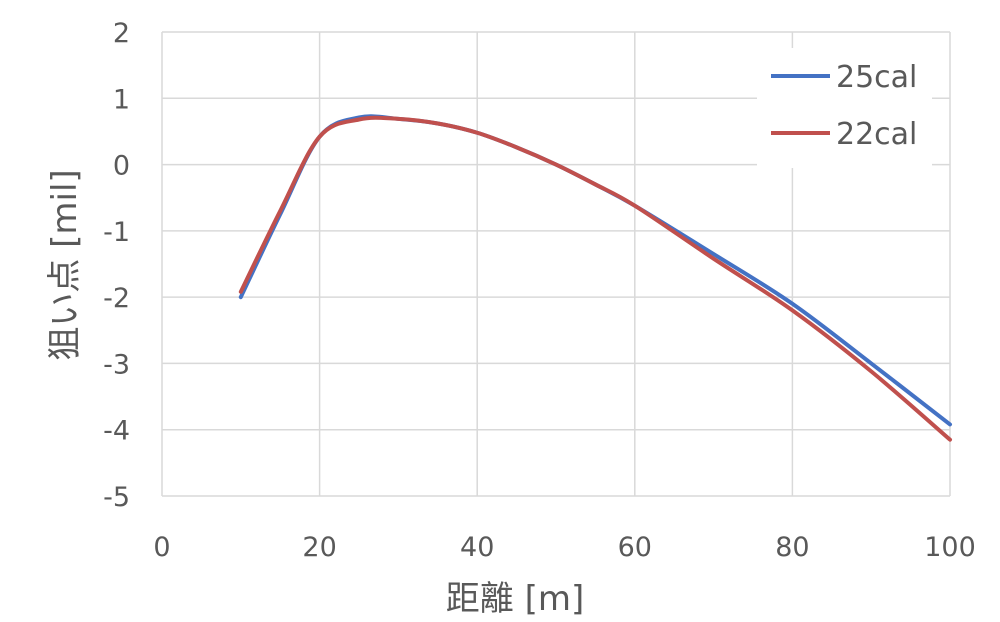 The width and height of the screenshot is (1000, 622). I want to click on x-tick-label: 100, so click(950, 547).